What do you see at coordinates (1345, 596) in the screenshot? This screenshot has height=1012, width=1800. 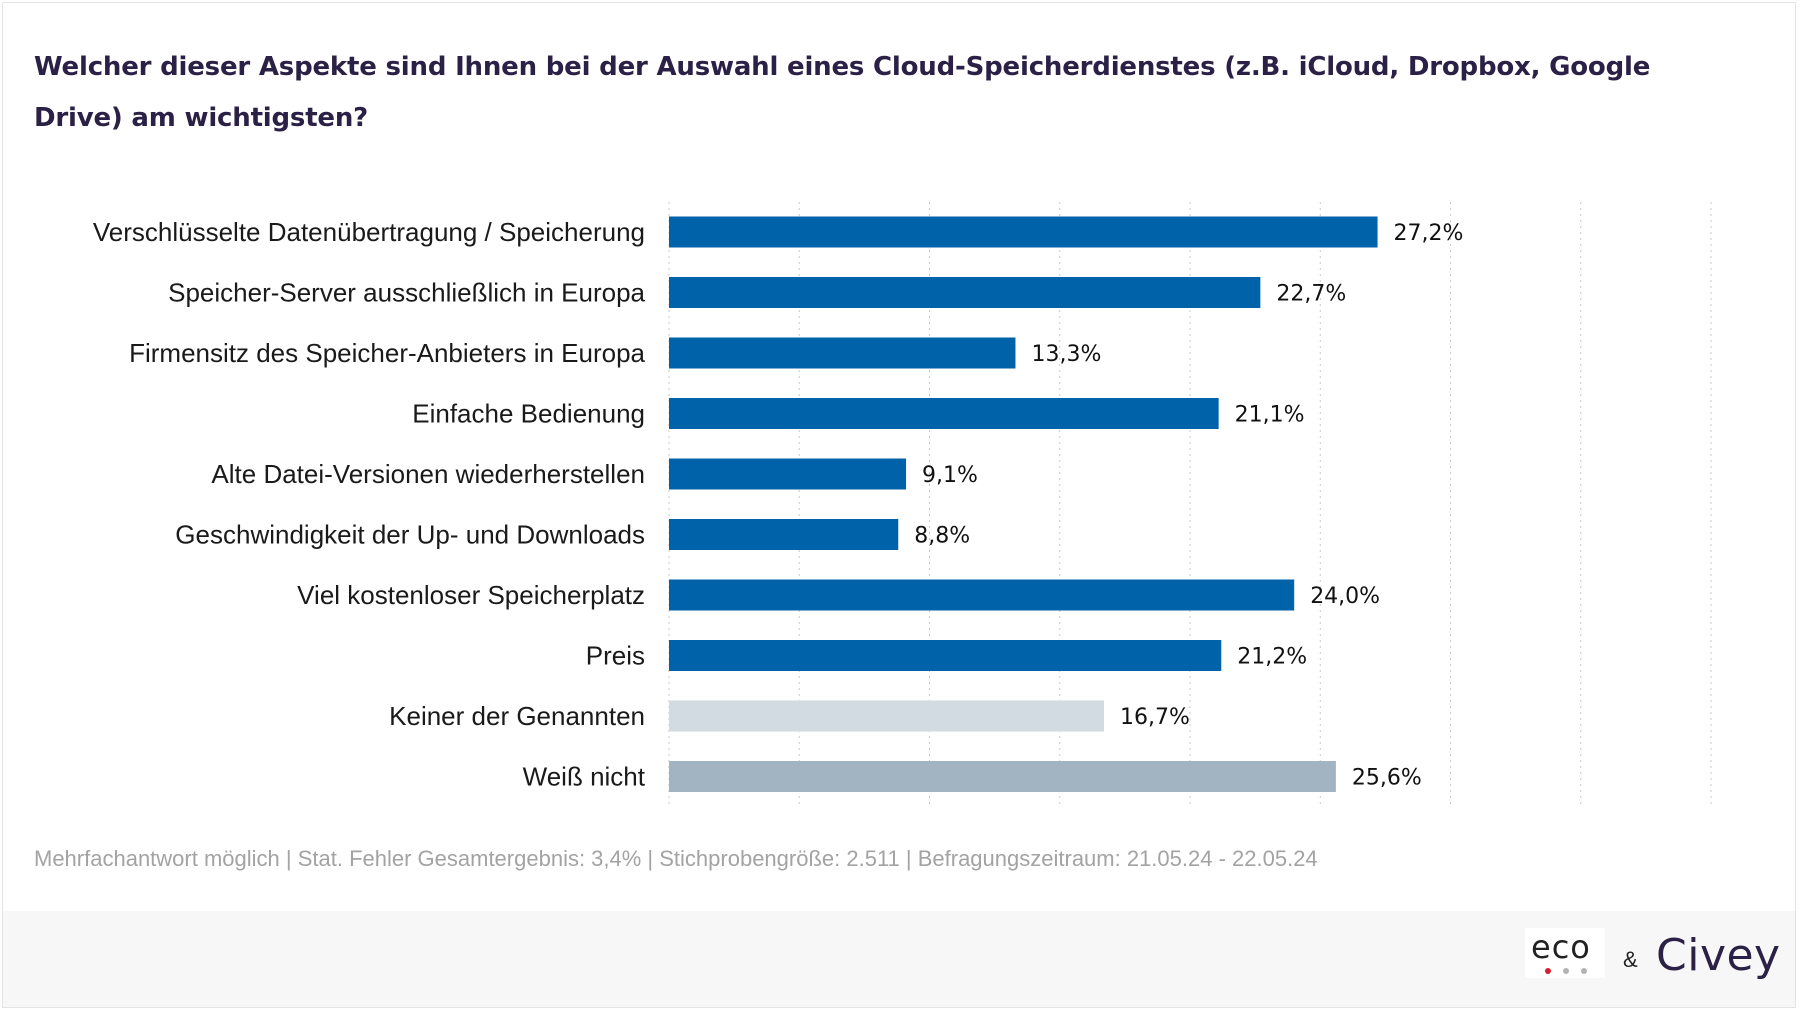 I see `value-label: 24,0%` at bounding box center [1345, 596].